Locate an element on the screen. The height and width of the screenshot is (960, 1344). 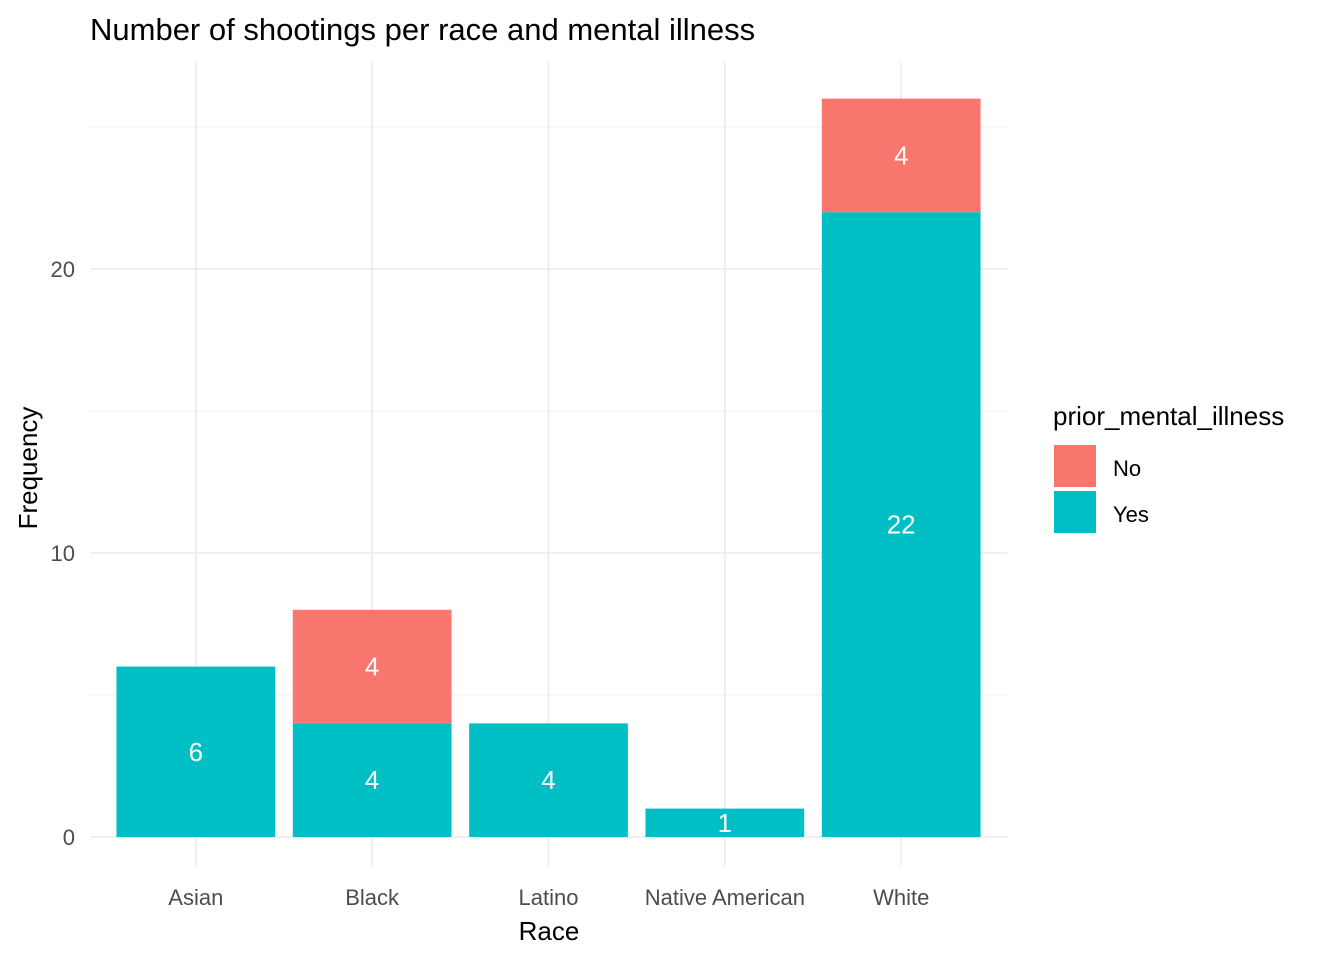
bar-label: 6 is located at coordinates (196, 752).